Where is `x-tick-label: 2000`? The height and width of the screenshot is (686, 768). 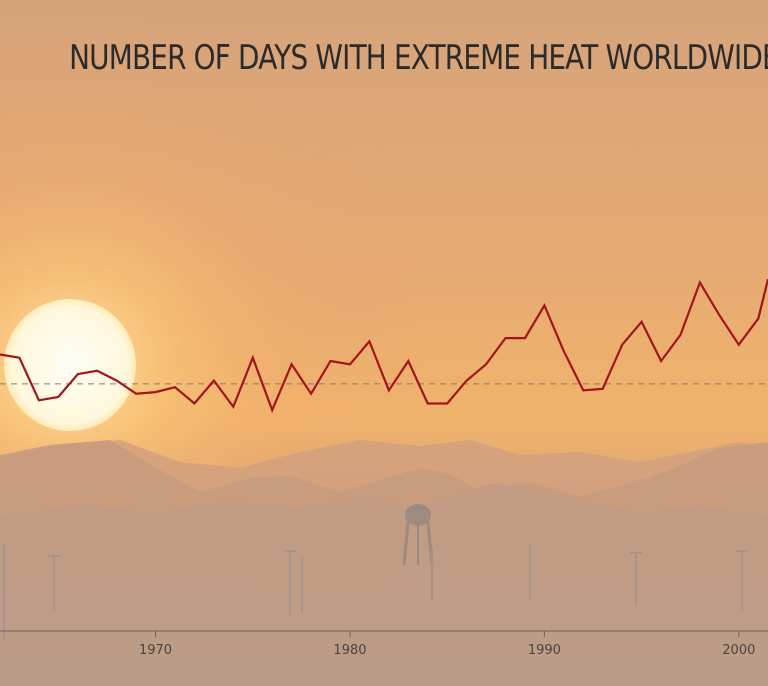
x-tick-label: 2000 is located at coordinates (738, 650).